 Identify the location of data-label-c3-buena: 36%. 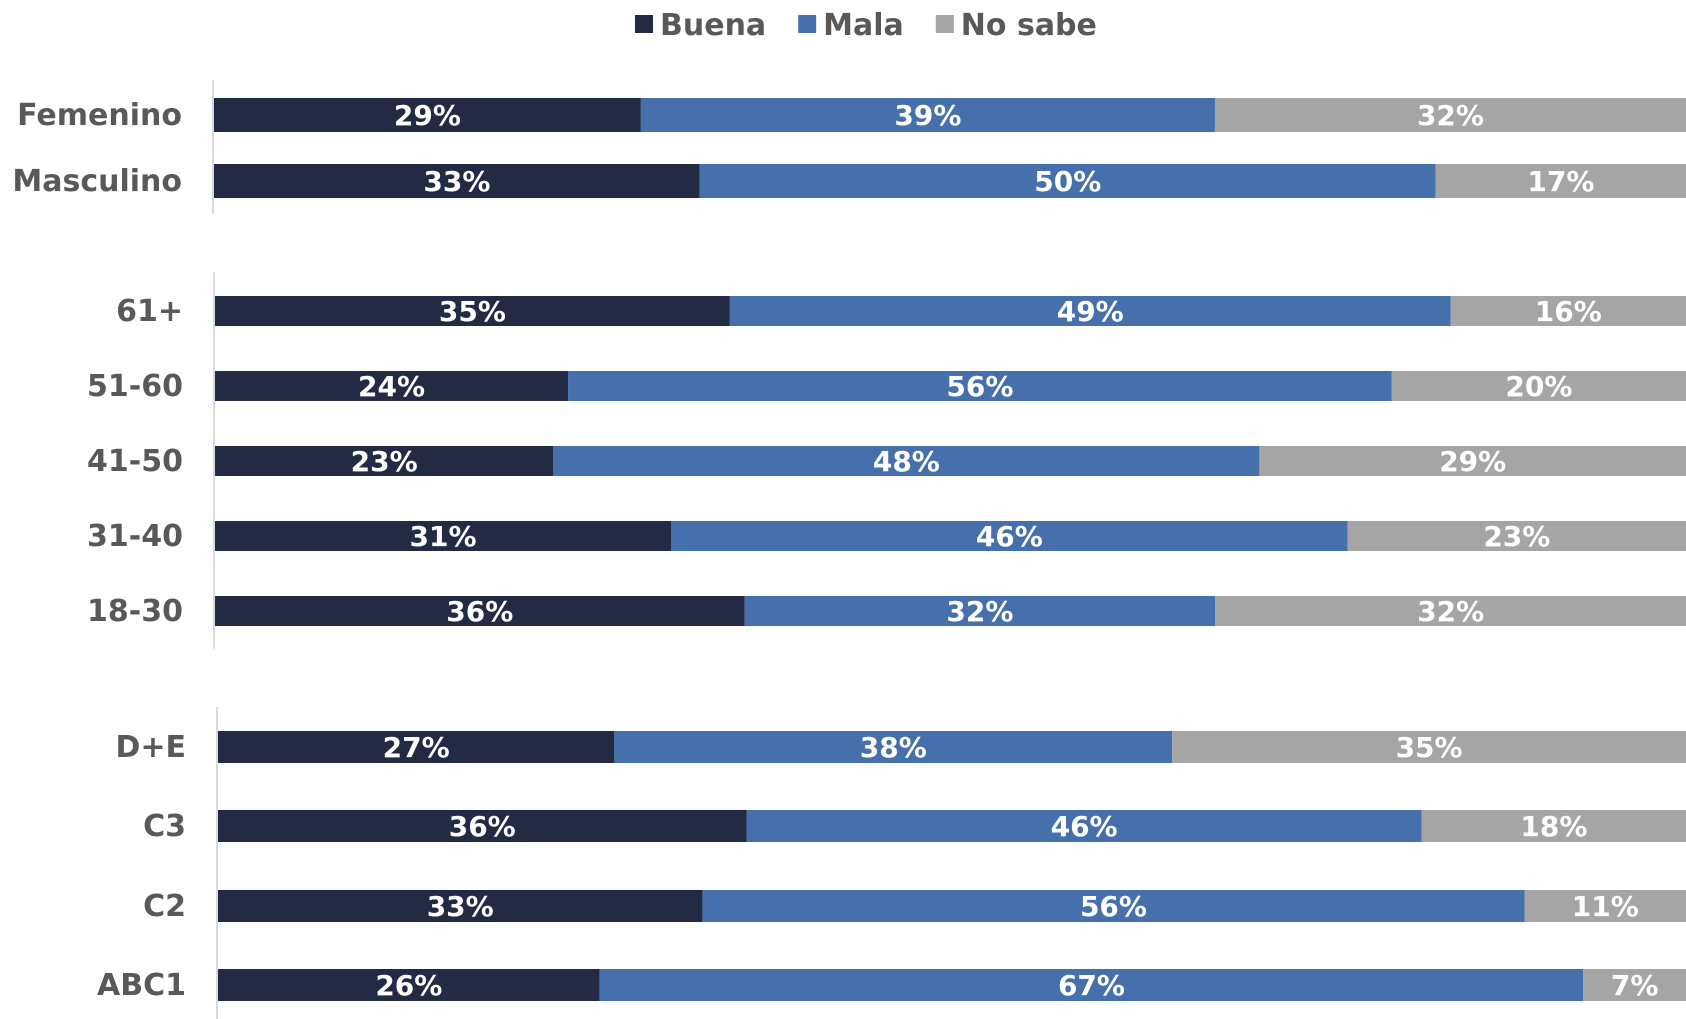
(482, 826).